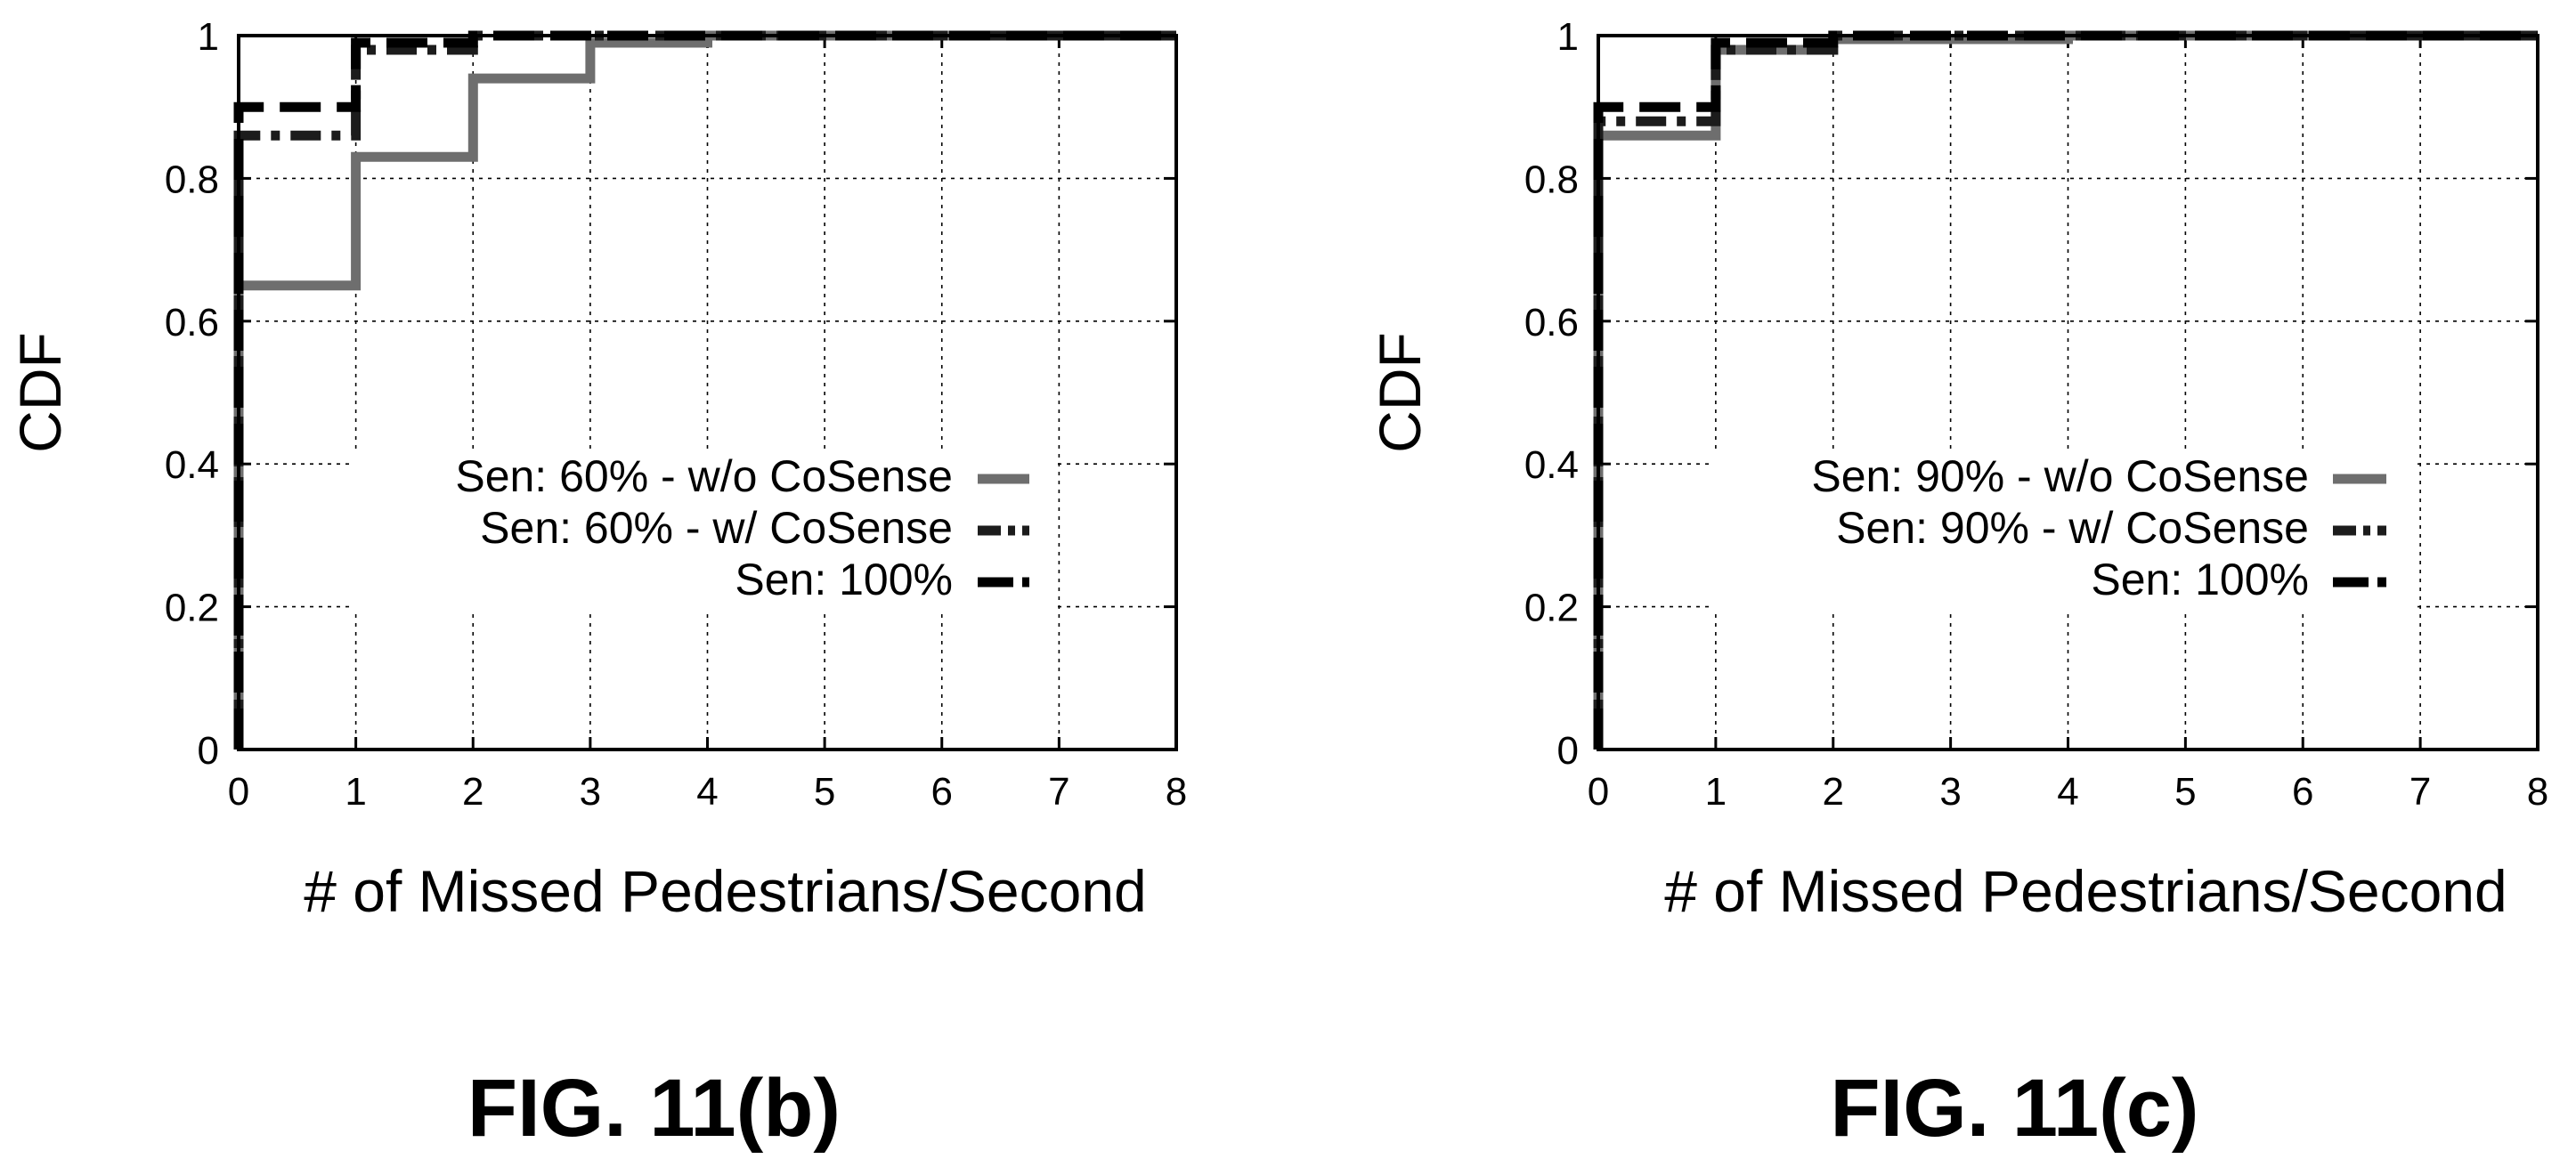 Image resolution: width=2576 pixels, height=1167 pixels. I want to click on figure-caption: FIG. 11(b), so click(654, 1109).